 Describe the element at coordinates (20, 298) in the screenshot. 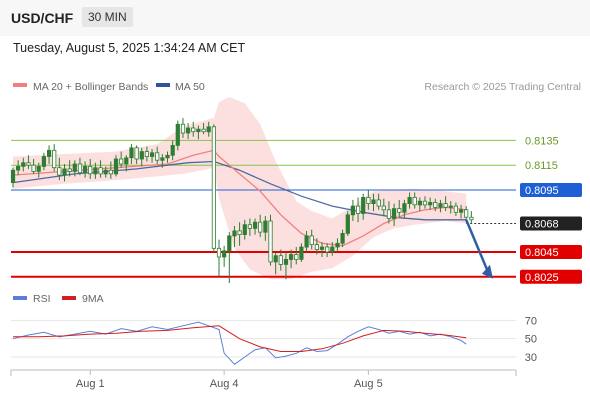

I see `rsi-legend-swatch` at that location.